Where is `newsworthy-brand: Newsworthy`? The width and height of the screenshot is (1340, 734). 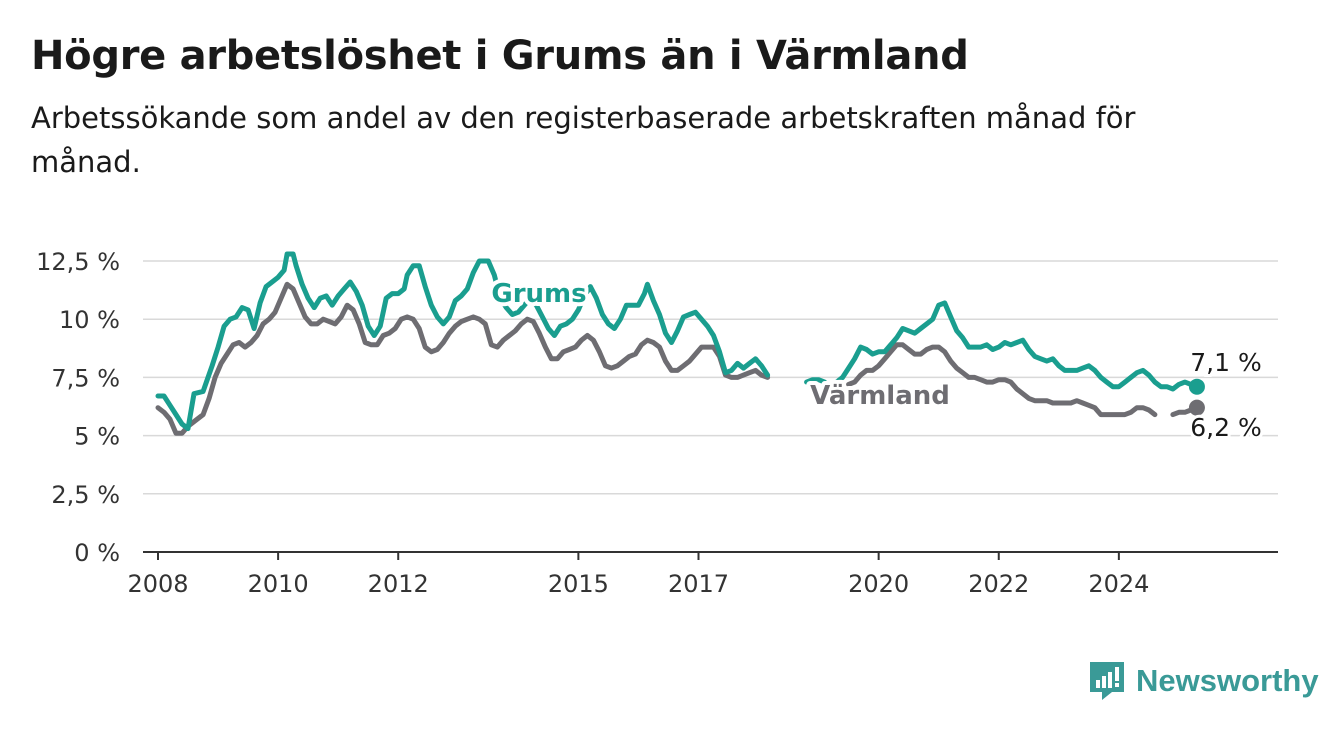 newsworthy-brand: Newsworthy is located at coordinates (1203, 681).